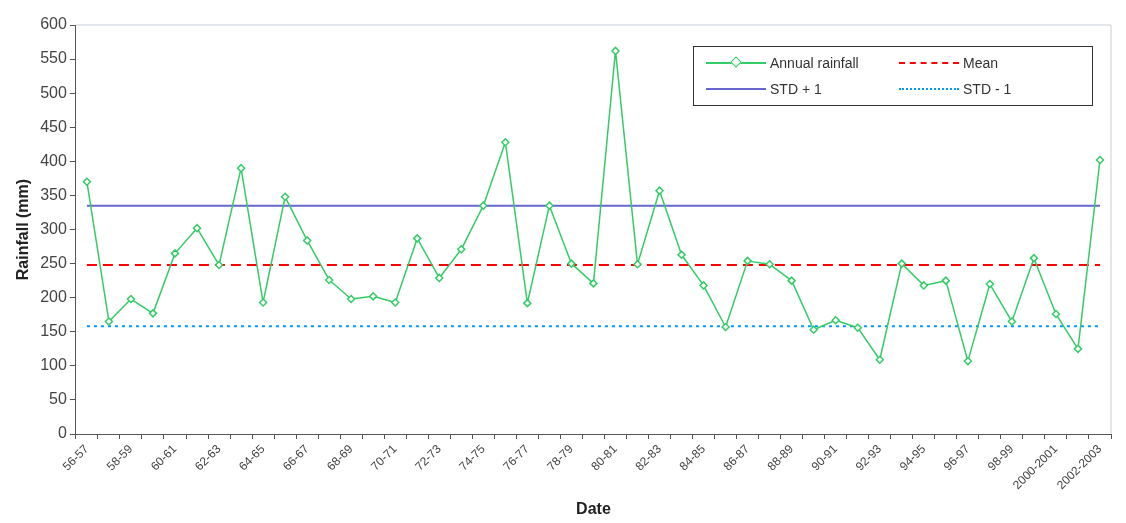 This screenshot has width=1126, height=523. What do you see at coordinates (23, 229) in the screenshot?
I see `y-axis-title: Rainfall (mm)` at bounding box center [23, 229].